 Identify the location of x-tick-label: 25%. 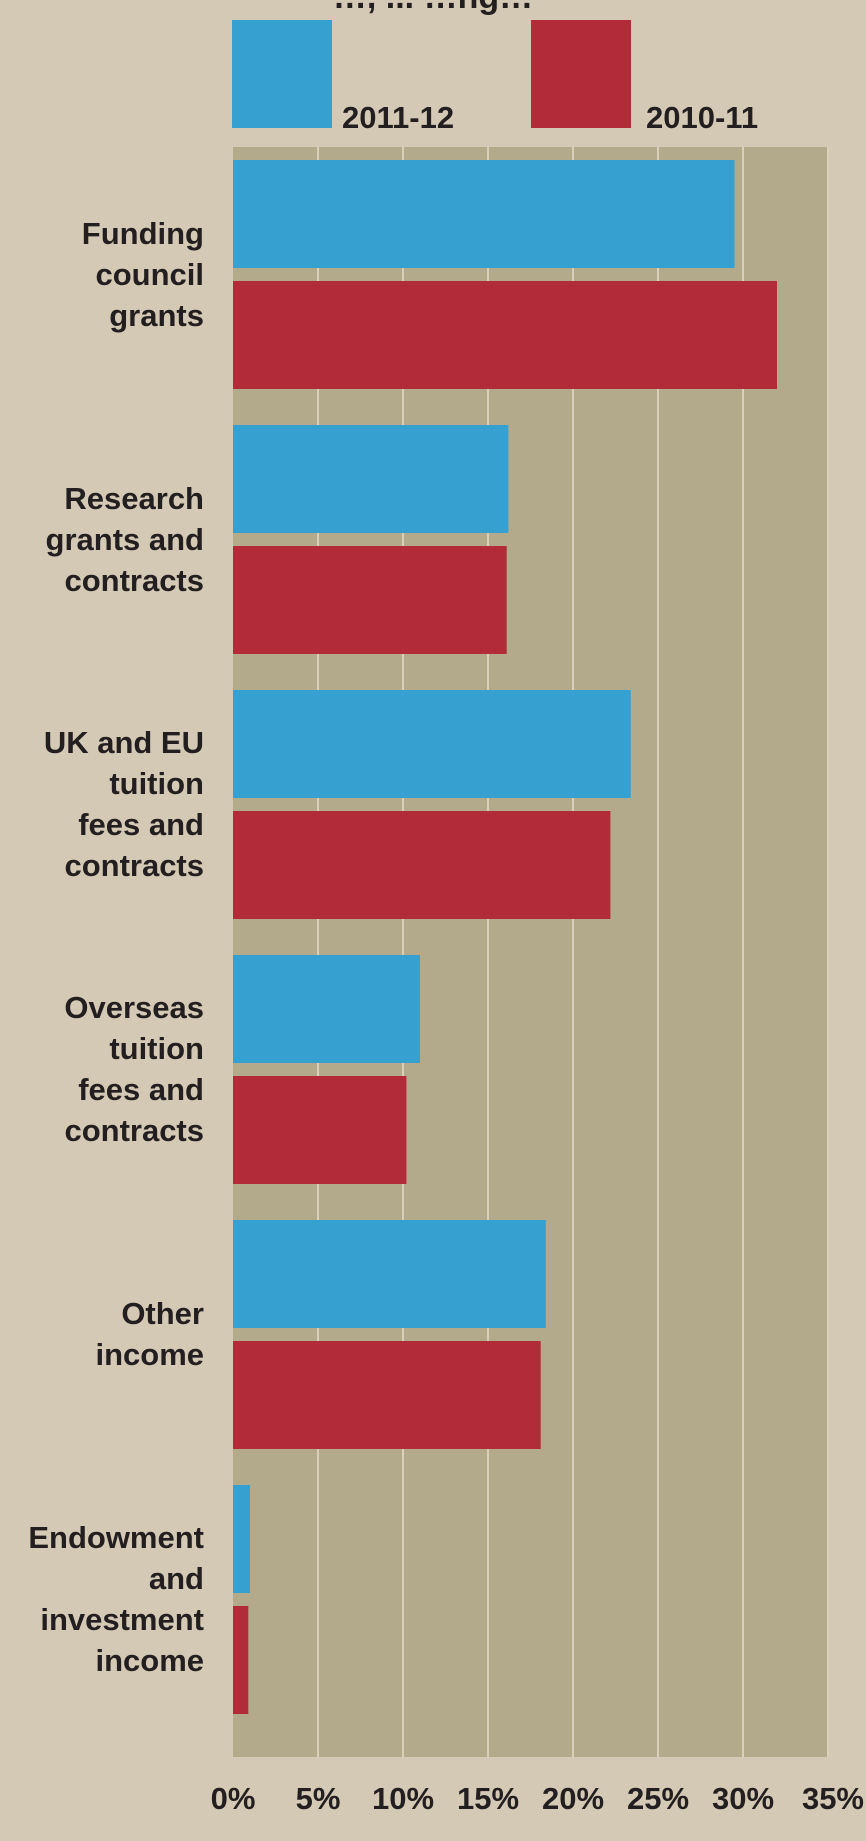
(658, 1798).